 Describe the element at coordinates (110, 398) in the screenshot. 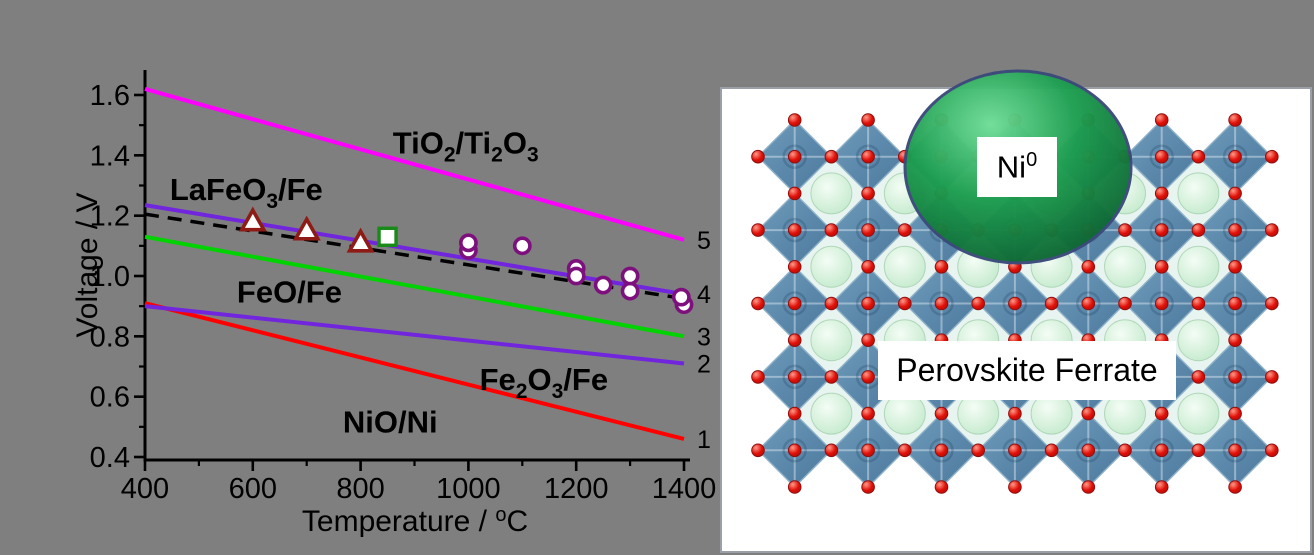

I see `y-tick-label: 0.6` at that location.